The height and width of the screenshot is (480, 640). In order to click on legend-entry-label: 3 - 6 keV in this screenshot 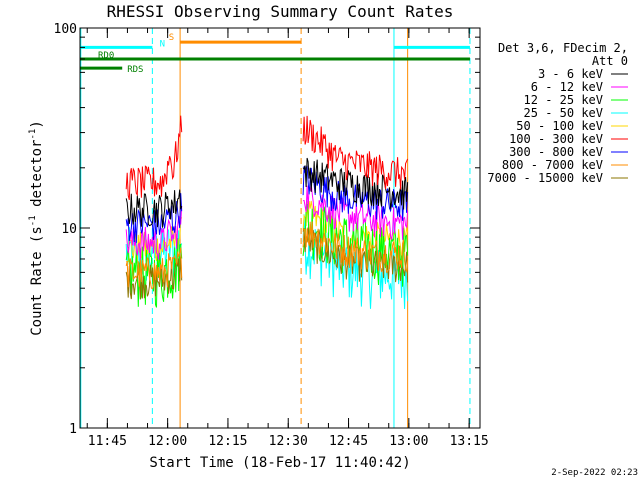, I will do `click(570, 74)`.